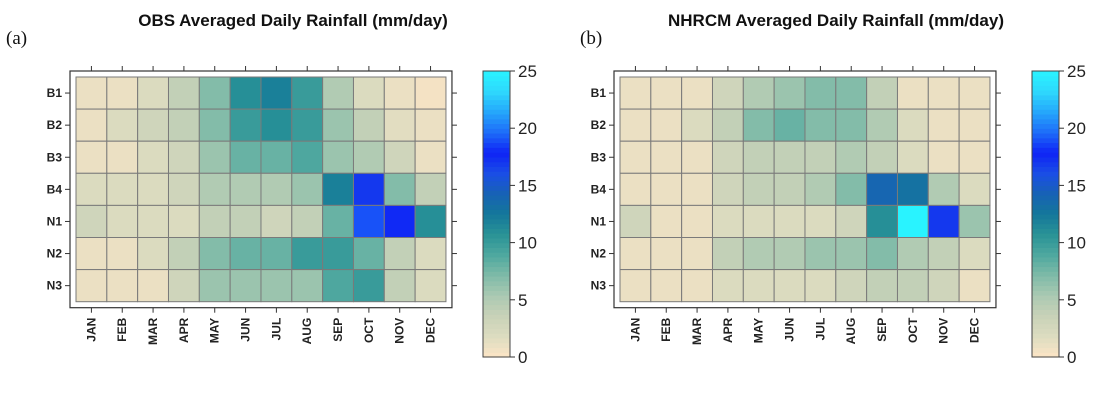 The width and height of the screenshot is (1120, 407). I want to click on column-label: APR, so click(728, 330).